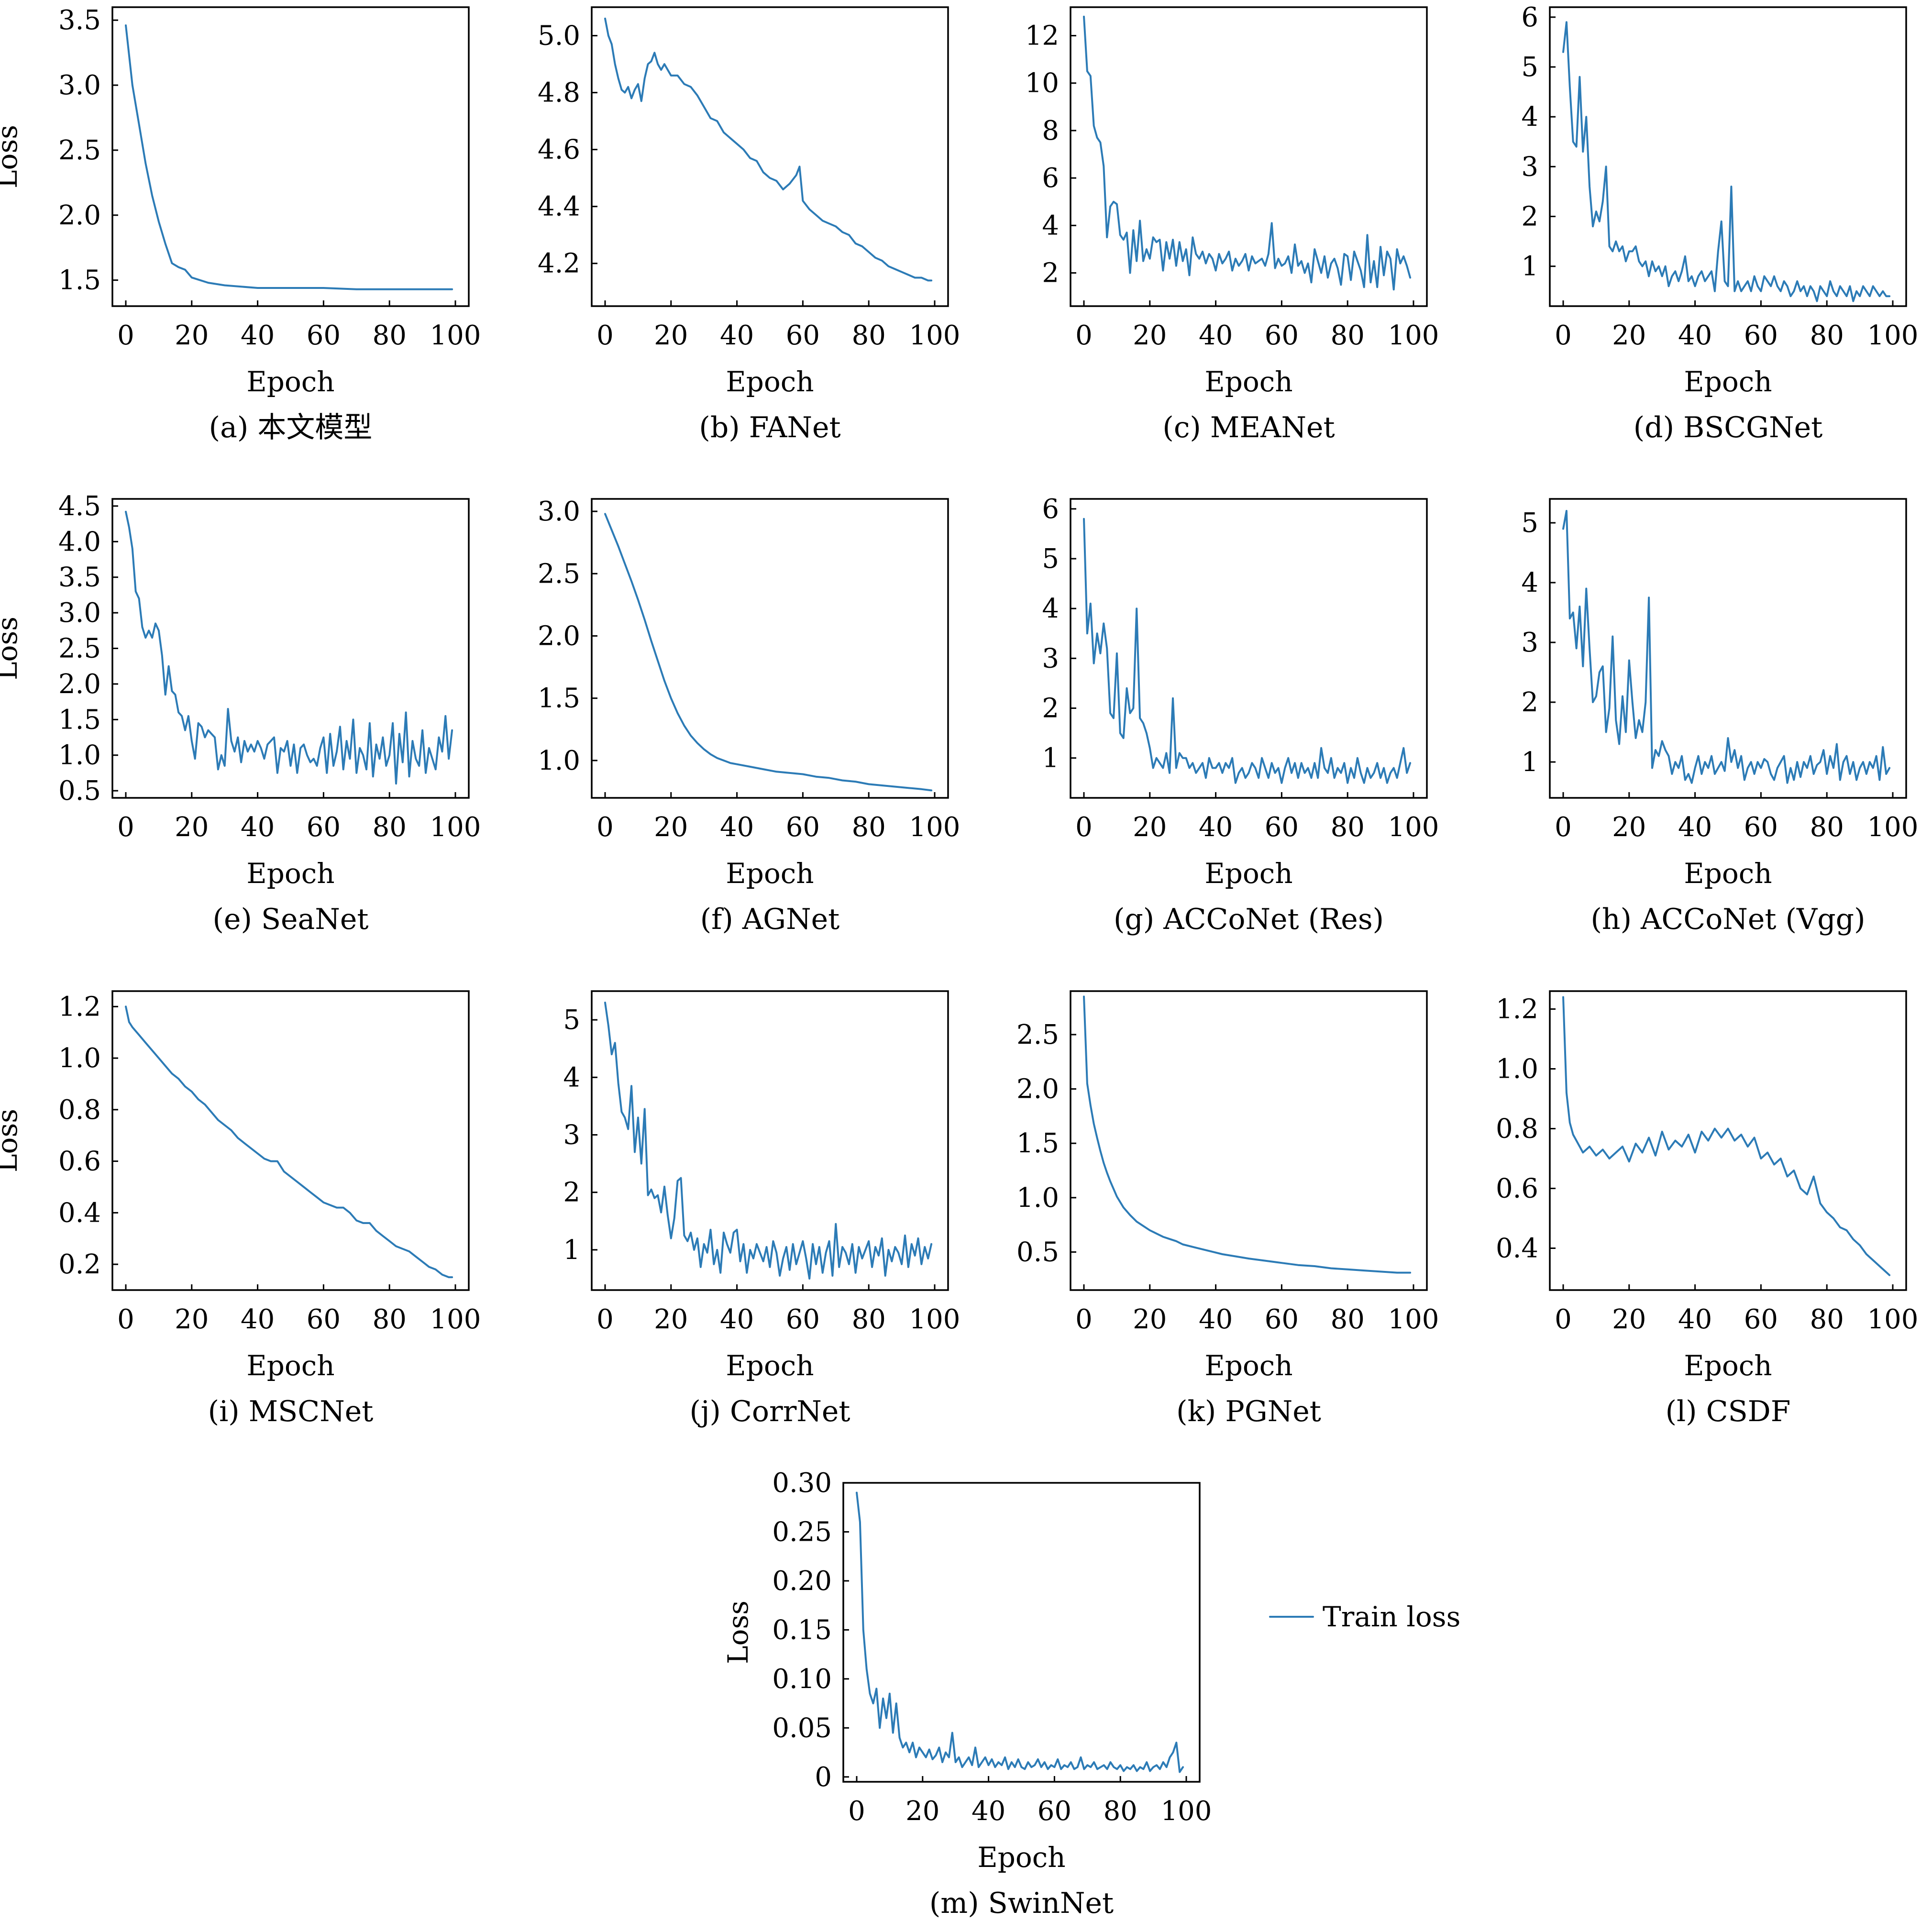  Describe the element at coordinates (80, 1213) in the screenshot. I see `y-tick-label: 0.4` at that location.